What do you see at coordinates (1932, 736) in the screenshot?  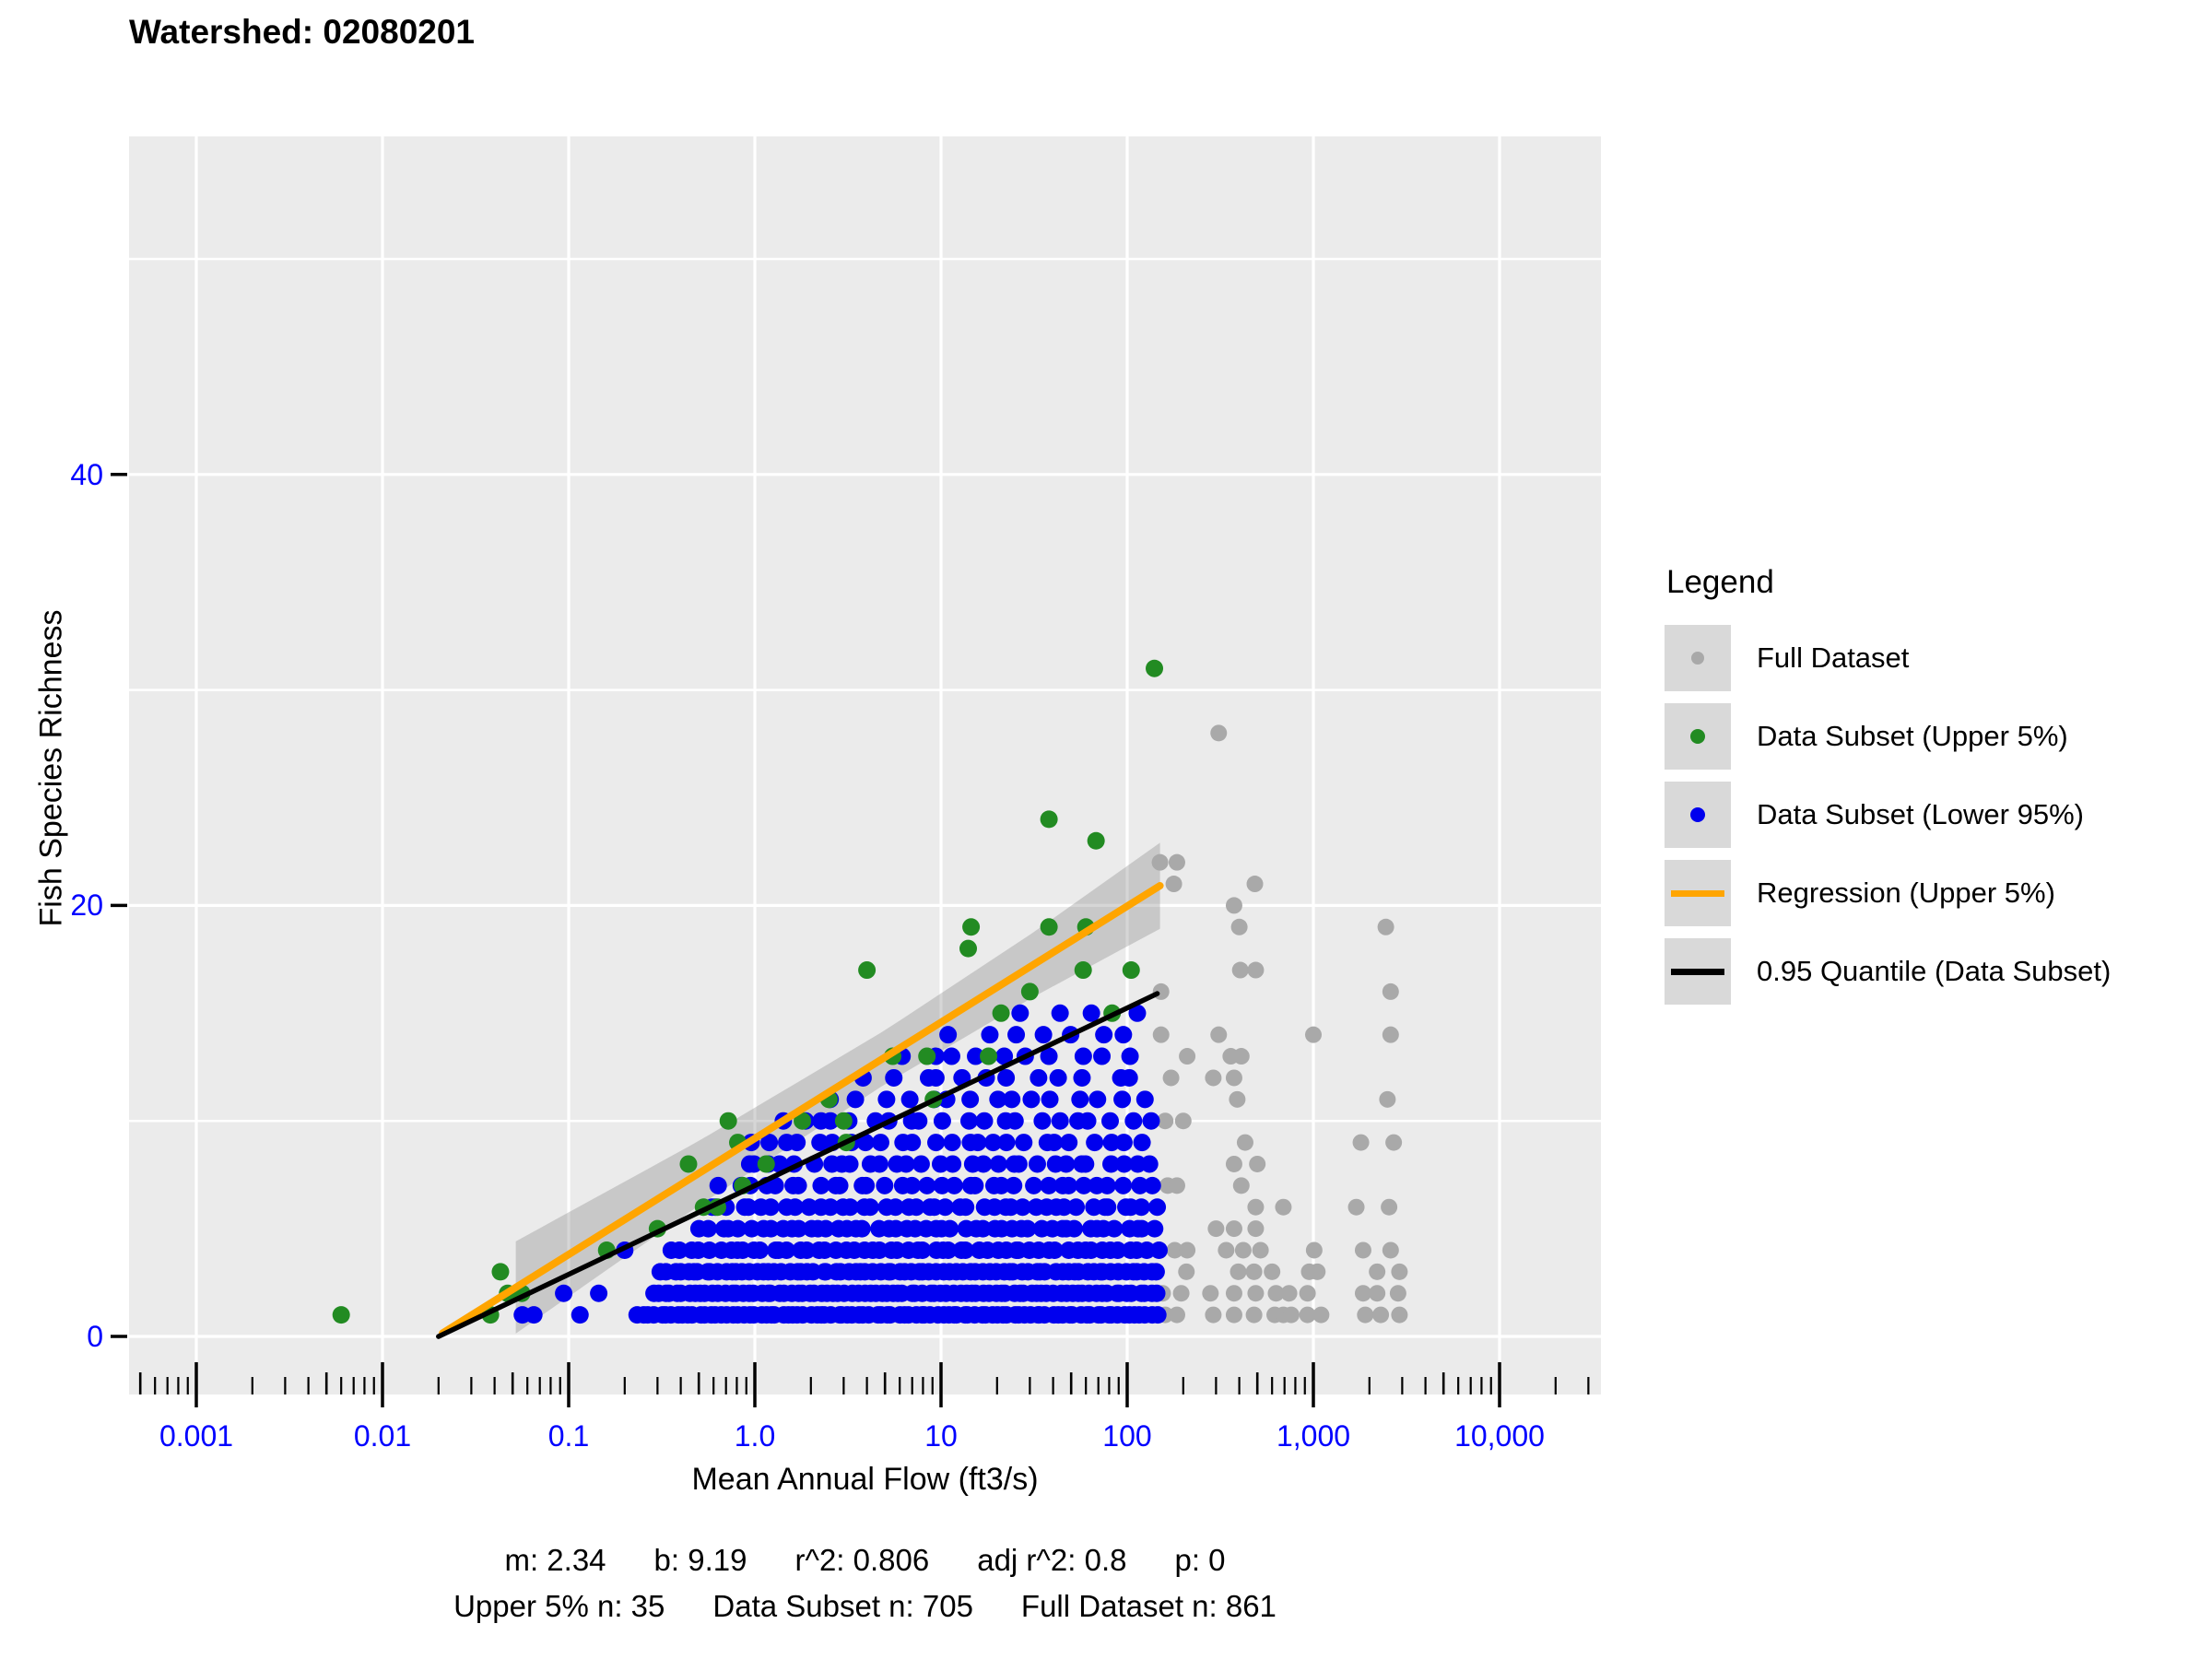 I see `legend-item: Data Subset (Upper 5%)` at bounding box center [1932, 736].